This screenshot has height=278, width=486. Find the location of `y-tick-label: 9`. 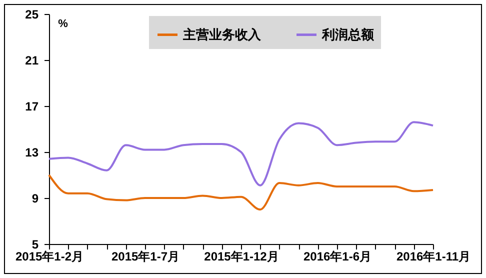

y-tick-label: 9 is located at coordinates (35, 199).